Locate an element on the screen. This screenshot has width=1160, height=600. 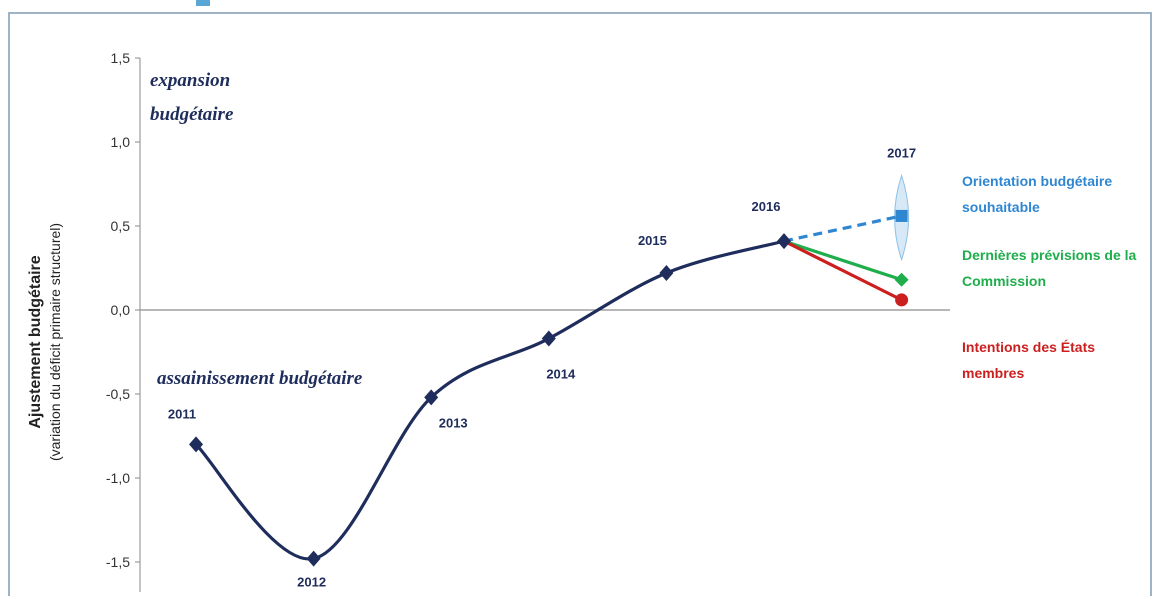
year-label-2014: 2014 is located at coordinates (561, 374).